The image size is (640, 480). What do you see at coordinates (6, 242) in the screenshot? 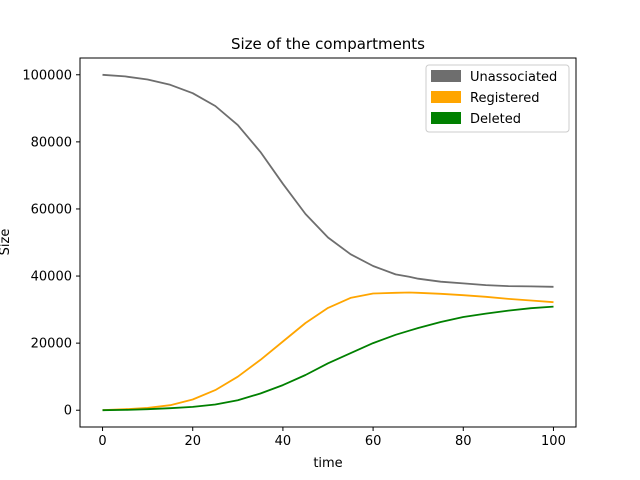
I see `y-axis-label: Size` at bounding box center [6, 242].